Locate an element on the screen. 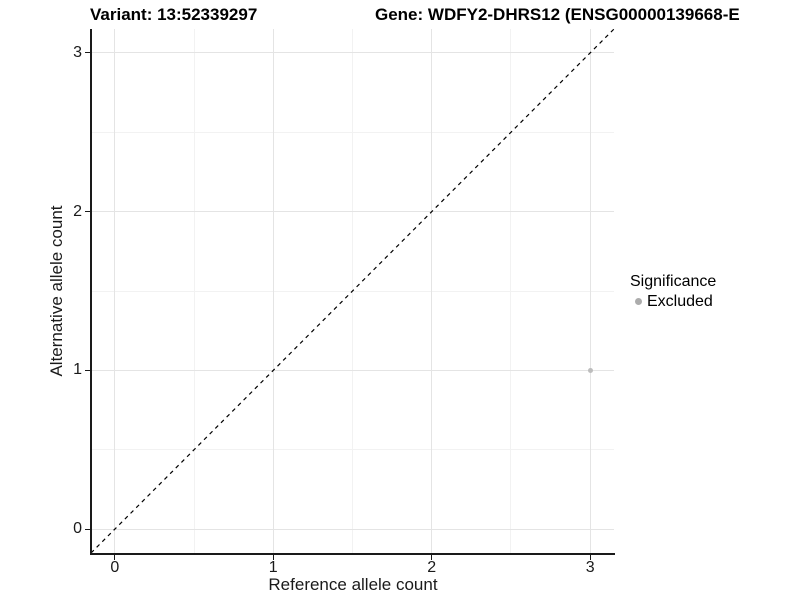  legend-key-dot is located at coordinates (638, 301).